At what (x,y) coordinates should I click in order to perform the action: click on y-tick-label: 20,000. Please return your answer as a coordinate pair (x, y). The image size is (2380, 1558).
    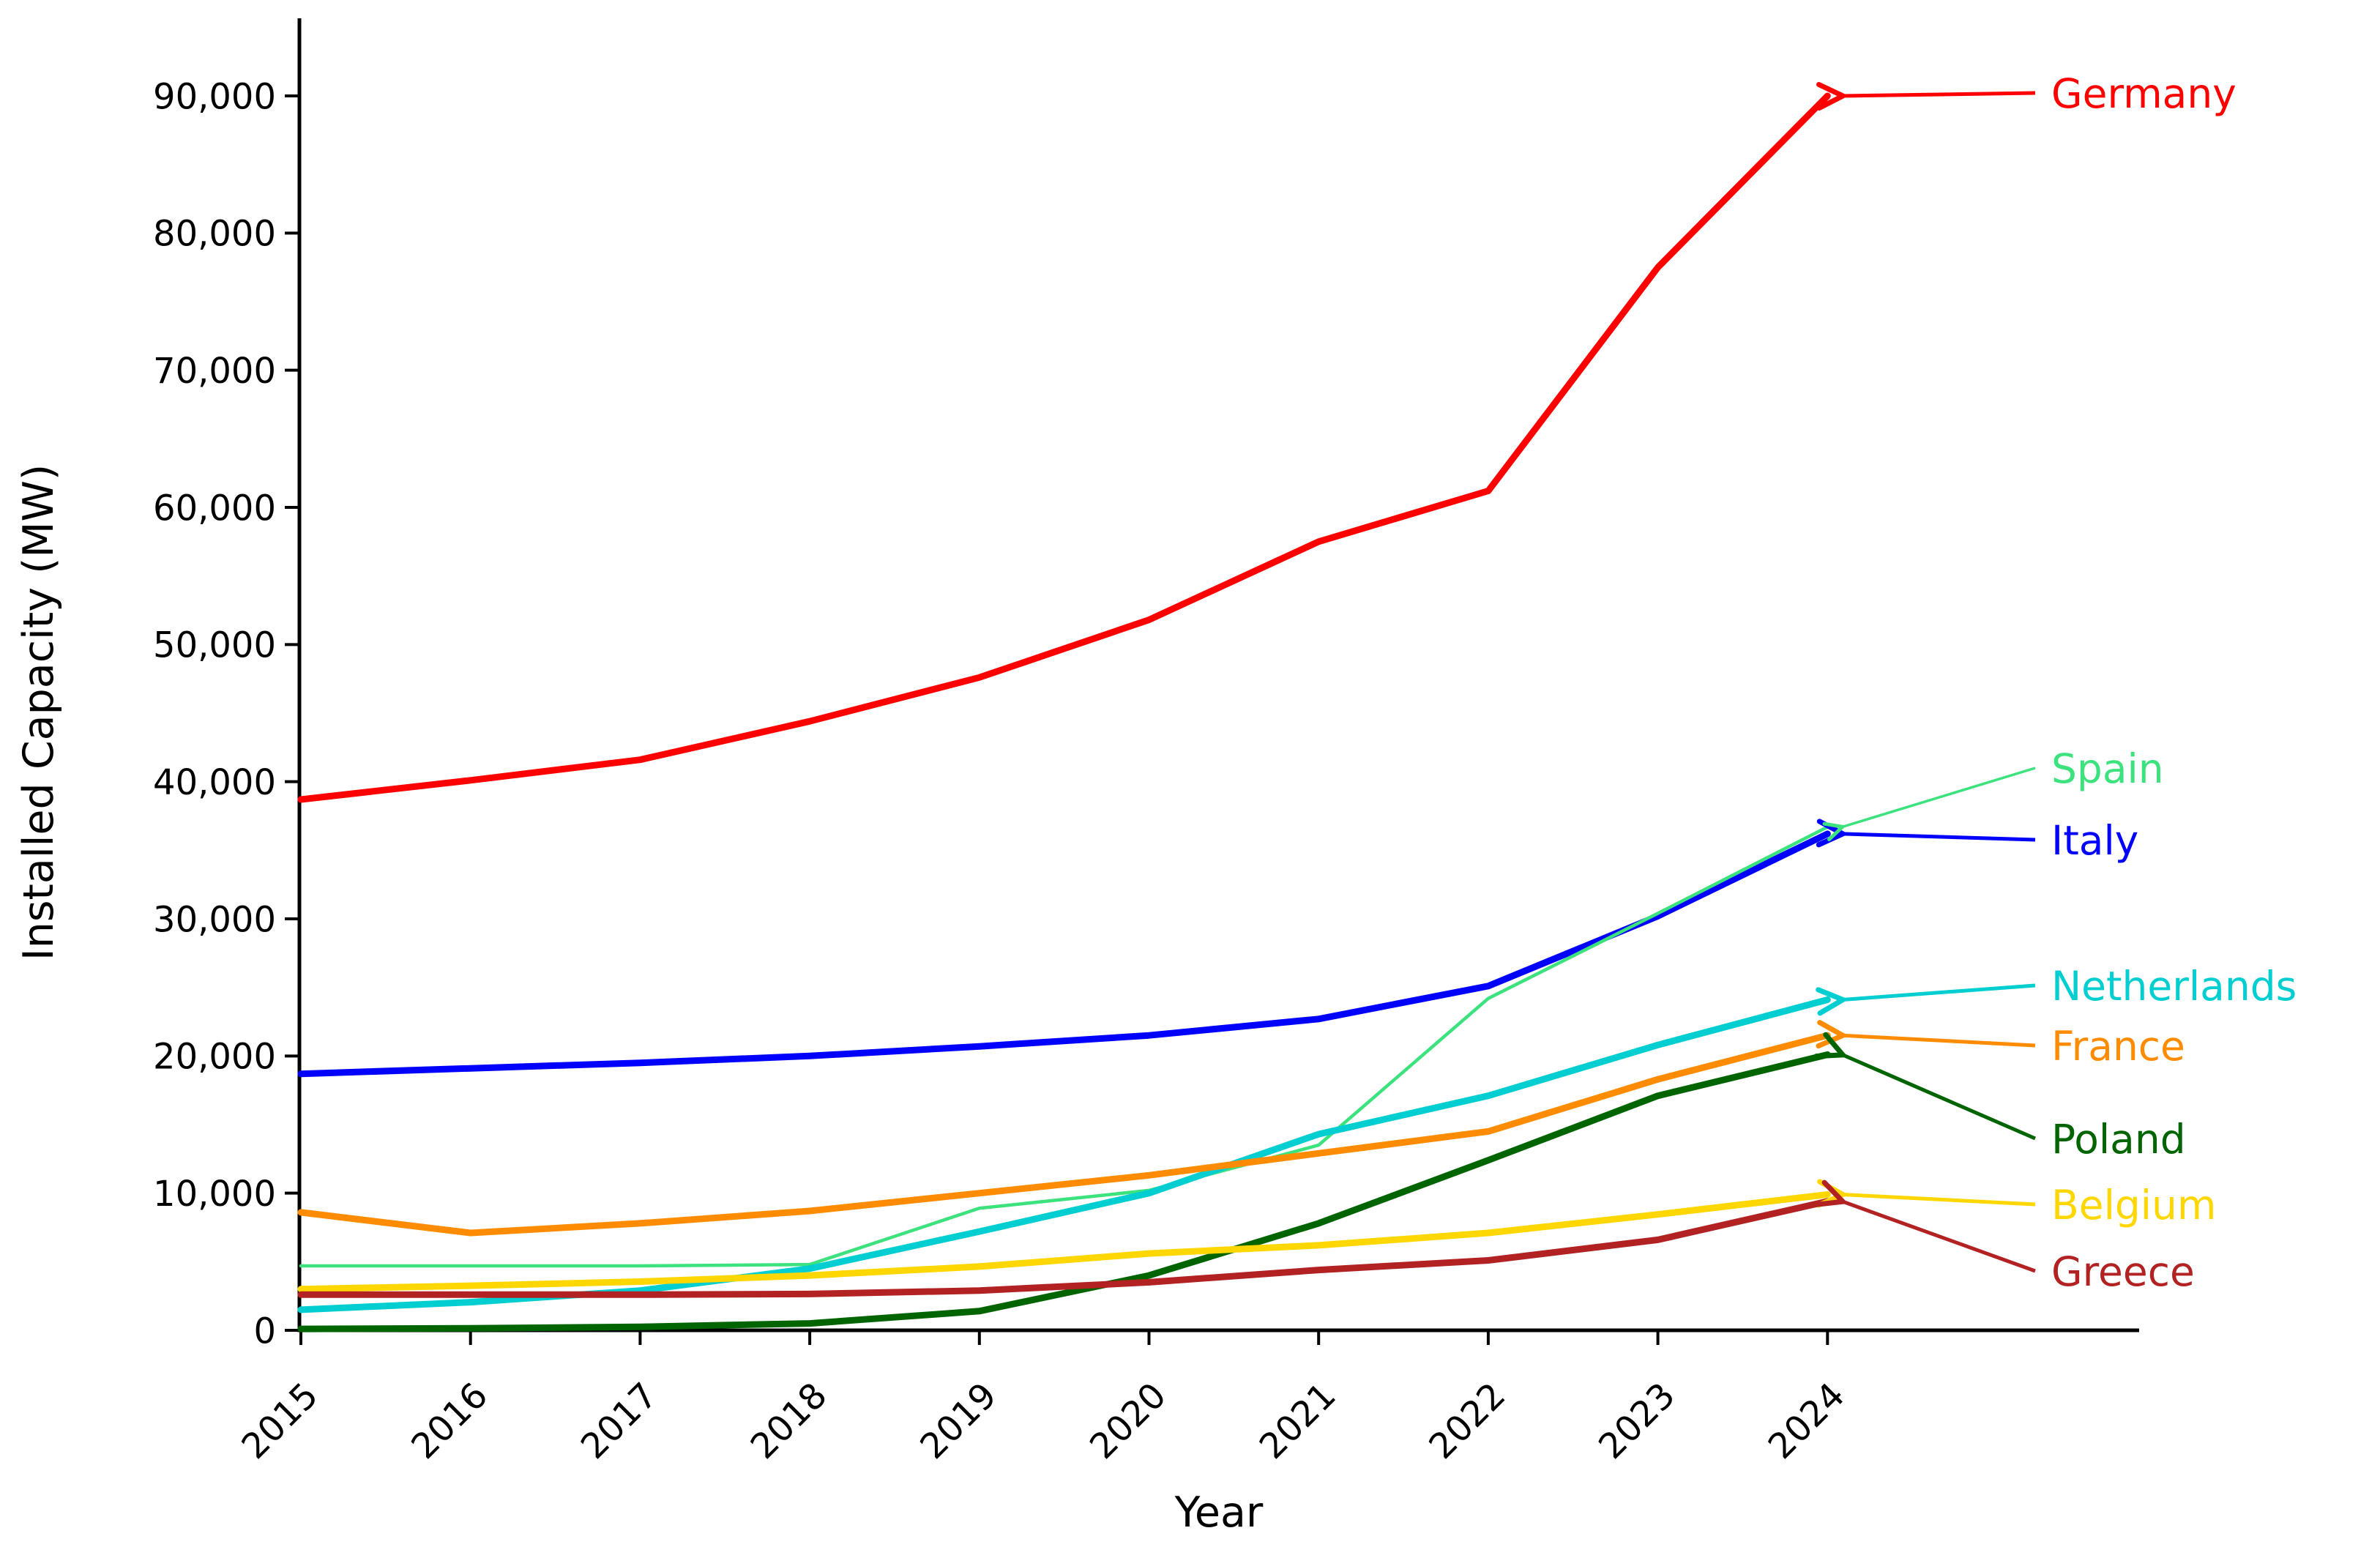
    Looking at the image, I should click on (215, 1057).